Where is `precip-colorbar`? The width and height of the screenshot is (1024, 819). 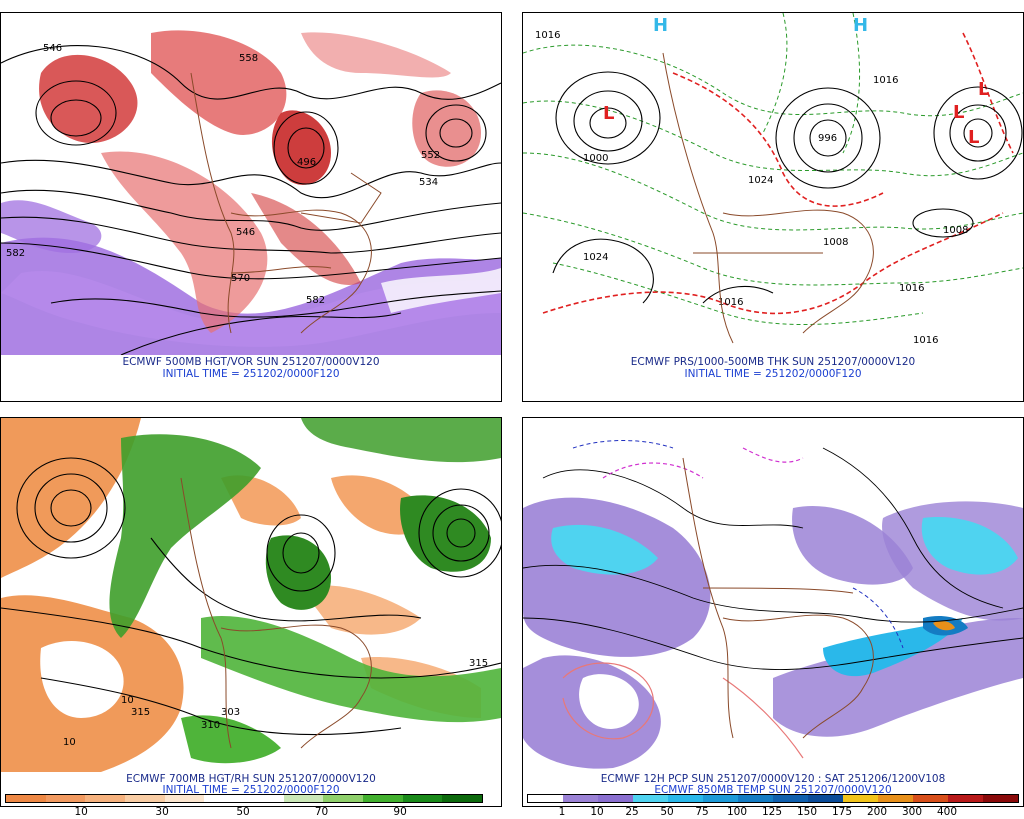
precip-colorbar is located at coordinates (773, 798).